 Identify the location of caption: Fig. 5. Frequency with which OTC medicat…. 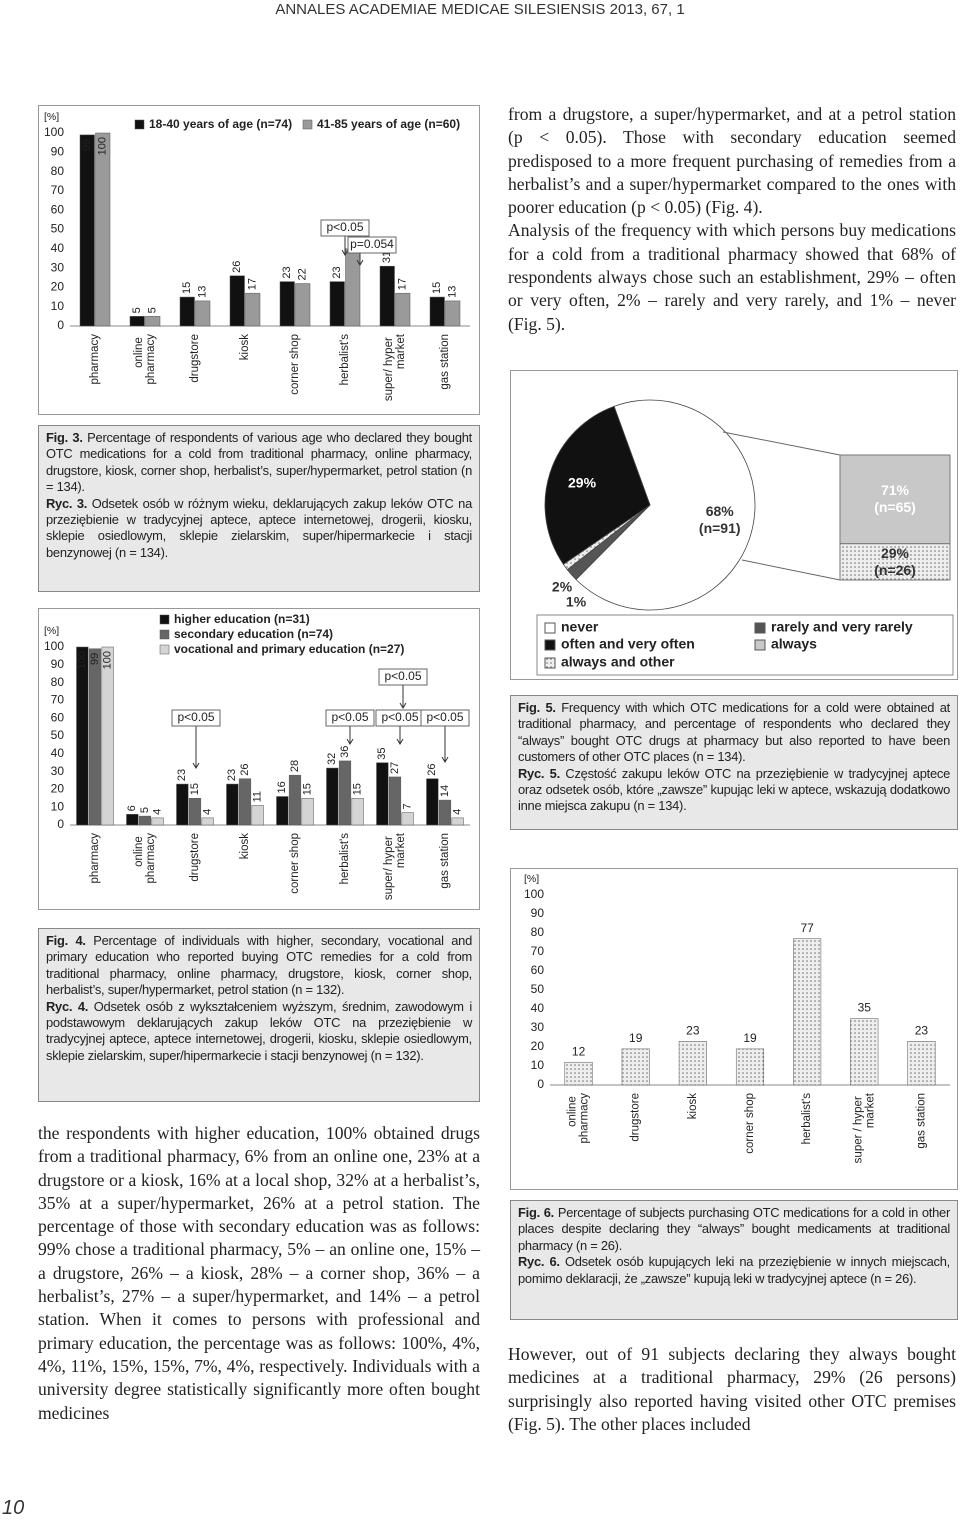
(734, 762).